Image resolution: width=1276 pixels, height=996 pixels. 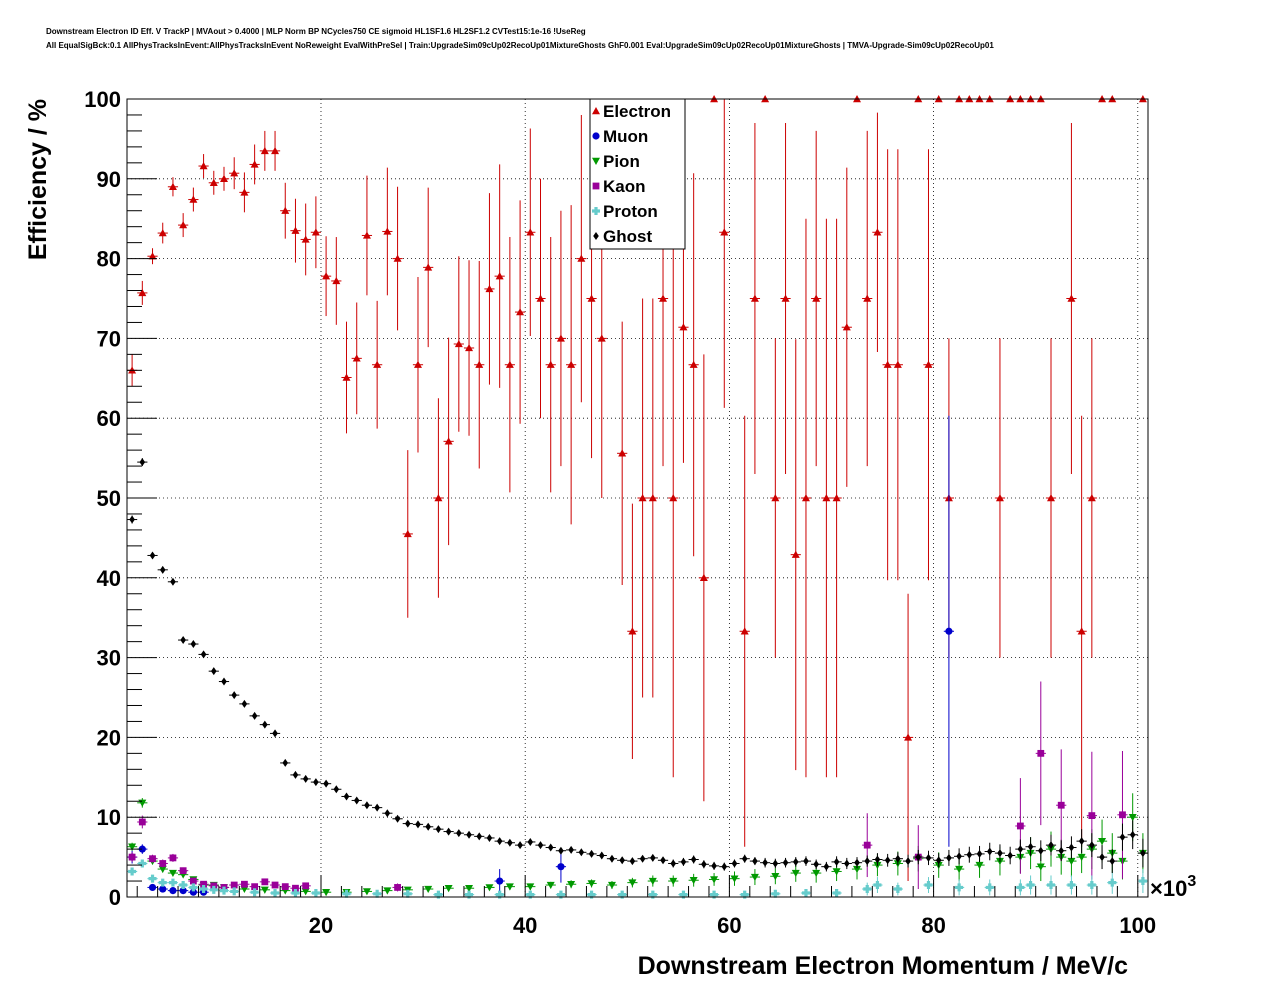 What do you see at coordinates (625, 136) in the screenshot?
I see `legend-label: Muon` at bounding box center [625, 136].